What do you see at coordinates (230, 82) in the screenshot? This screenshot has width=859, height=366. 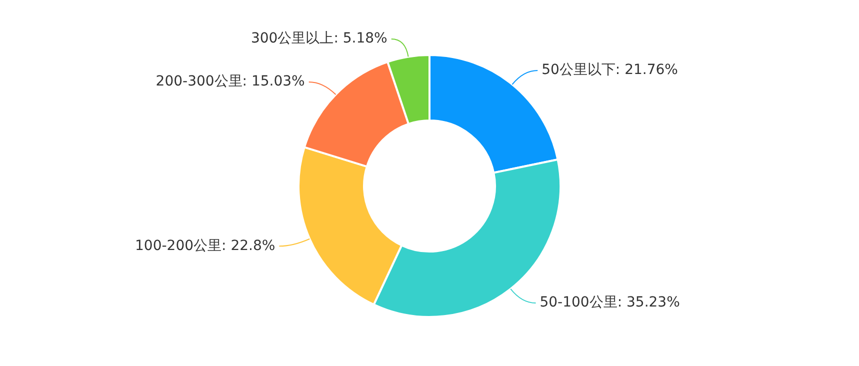 I see `slice-label: 200-300公里: 15.03%` at bounding box center [230, 82].